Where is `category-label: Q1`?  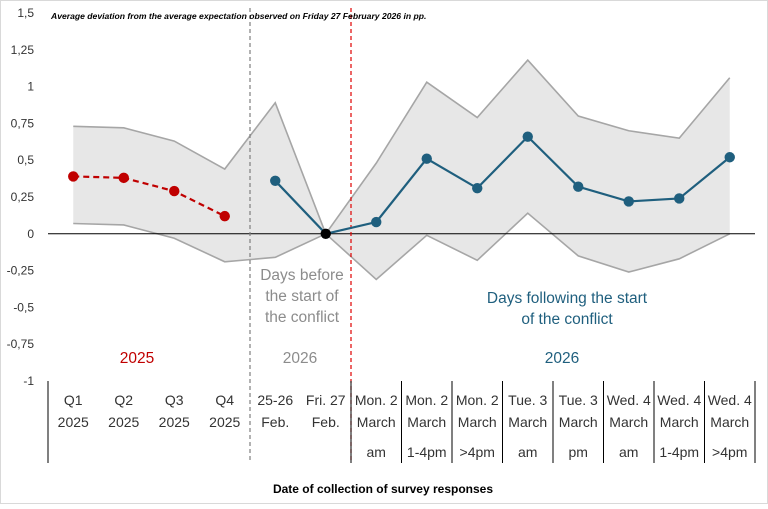 category-label: Q1 is located at coordinates (73, 400).